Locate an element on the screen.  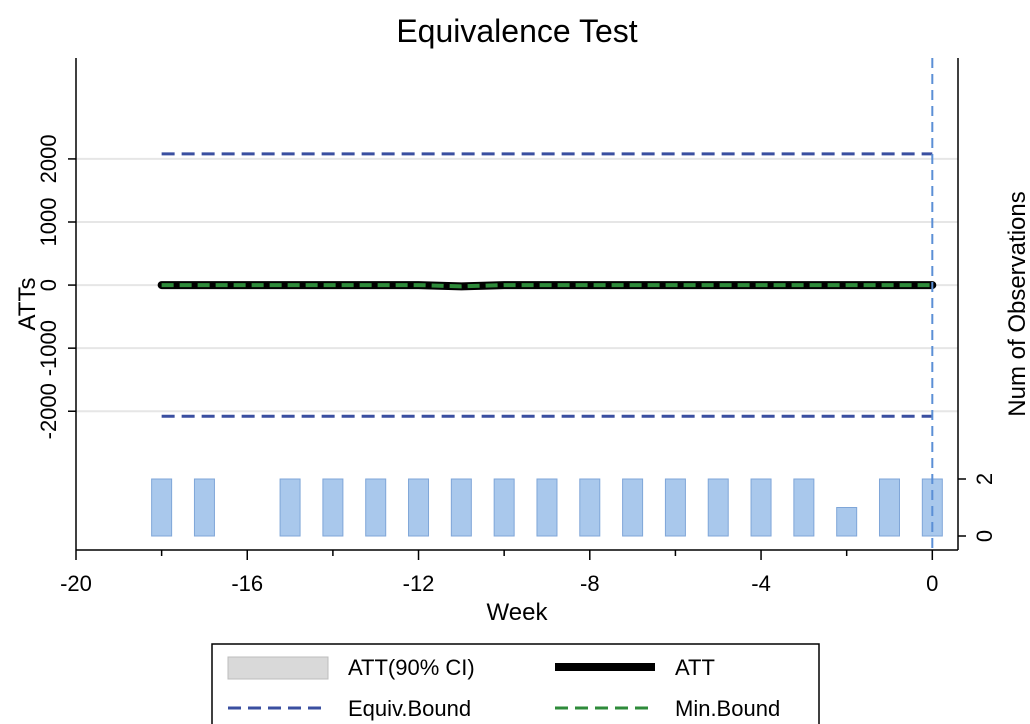
y2-tick-label: 2 is located at coordinates (984, 479).